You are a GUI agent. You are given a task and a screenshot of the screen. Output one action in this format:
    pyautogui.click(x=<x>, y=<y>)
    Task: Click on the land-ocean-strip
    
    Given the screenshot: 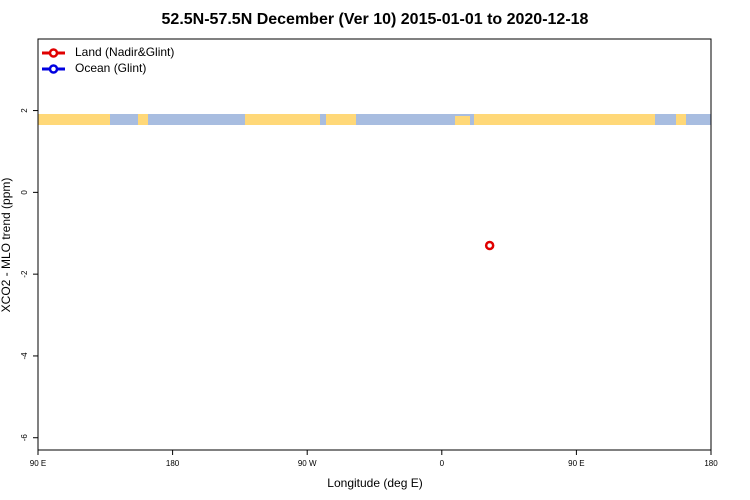 What is the action you would take?
    pyautogui.click(x=374, y=119)
    